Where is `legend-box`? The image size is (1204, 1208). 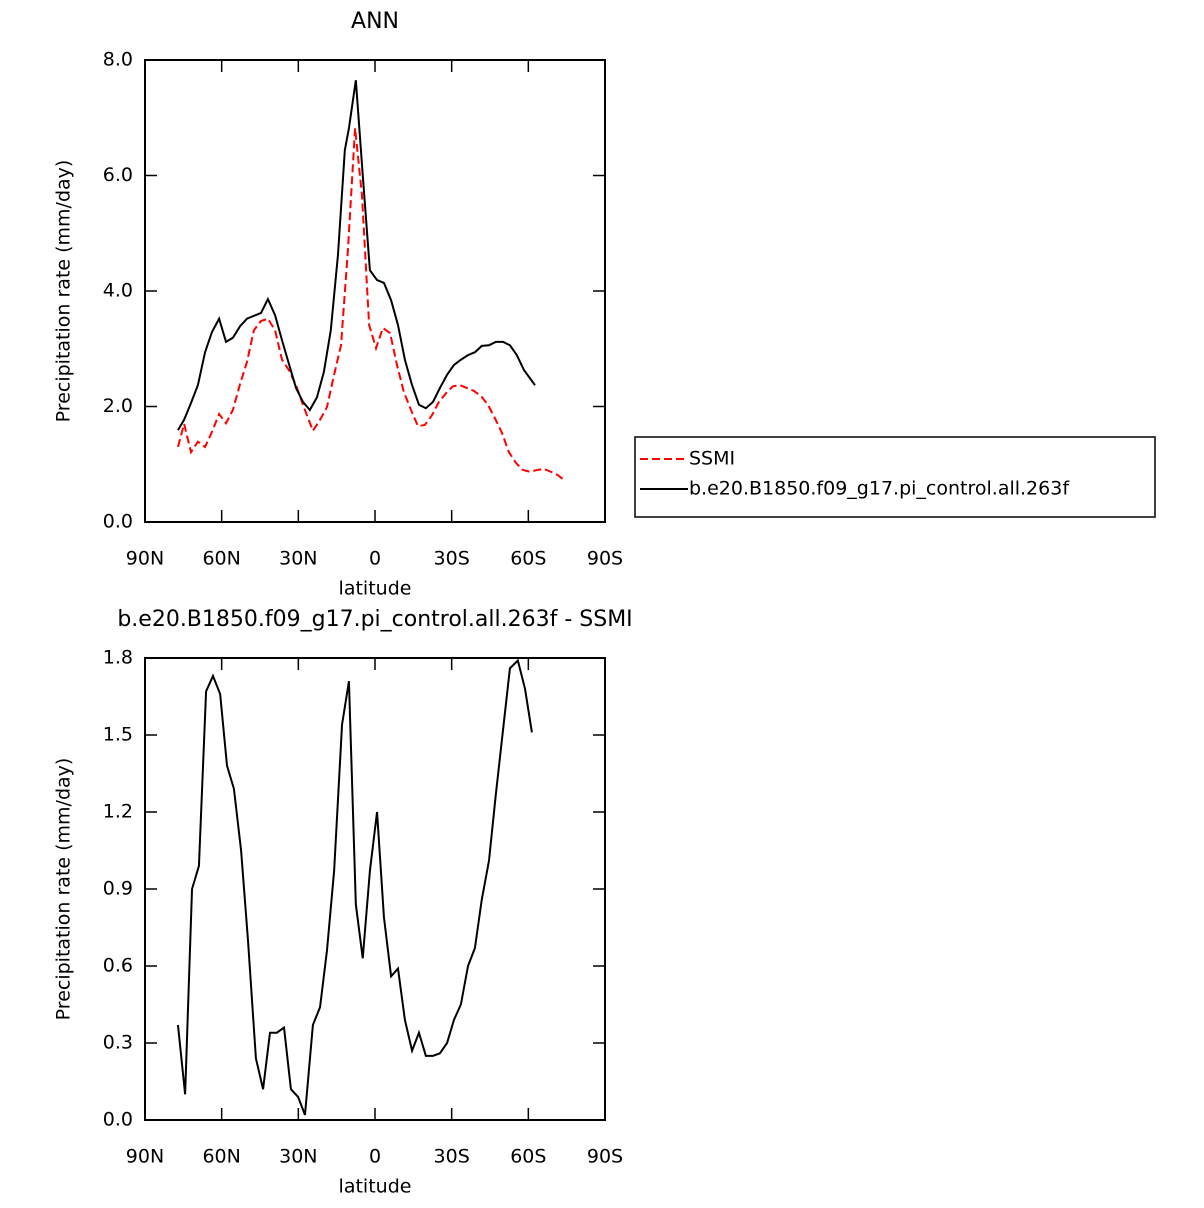
legend-box is located at coordinates (895, 477).